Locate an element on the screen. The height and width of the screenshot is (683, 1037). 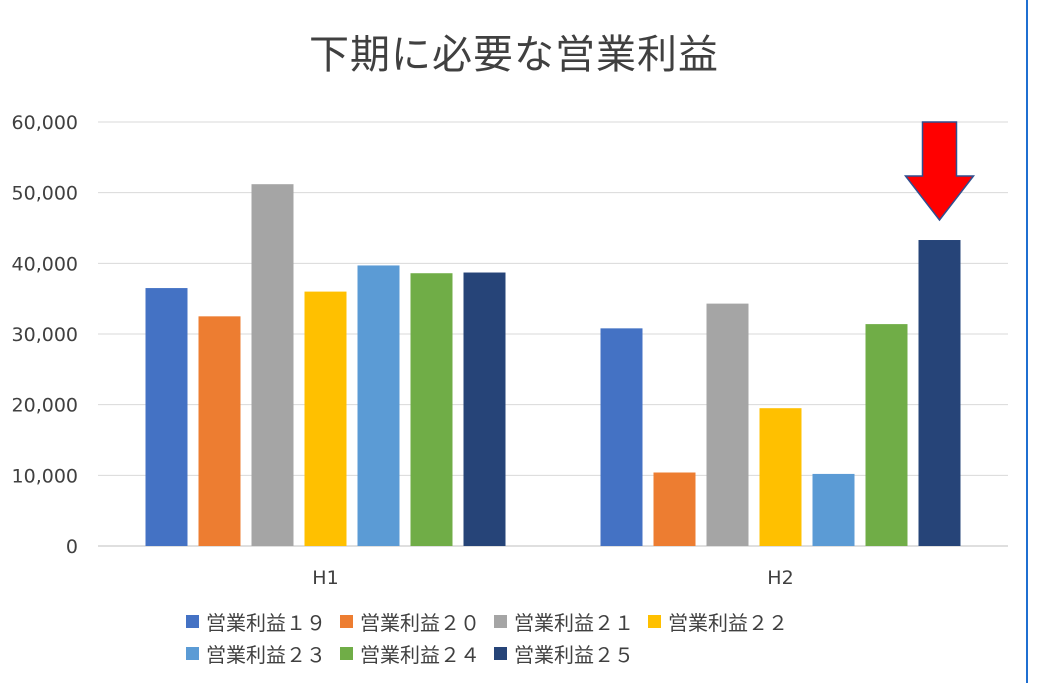
x-tick-label: H1 is located at coordinates (325, 578).